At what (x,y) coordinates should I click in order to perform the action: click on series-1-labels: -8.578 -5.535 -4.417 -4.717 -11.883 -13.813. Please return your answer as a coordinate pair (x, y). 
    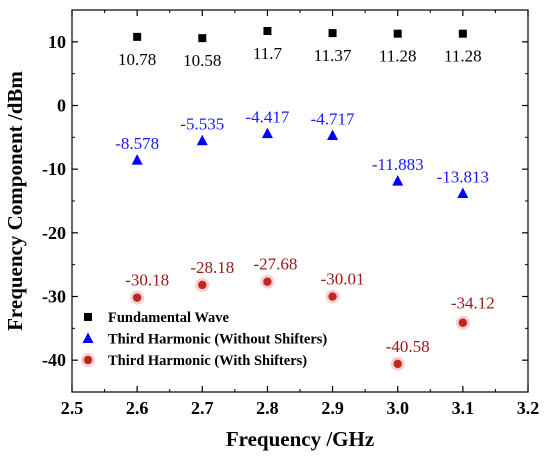
    Looking at the image, I should click on (302, 147).